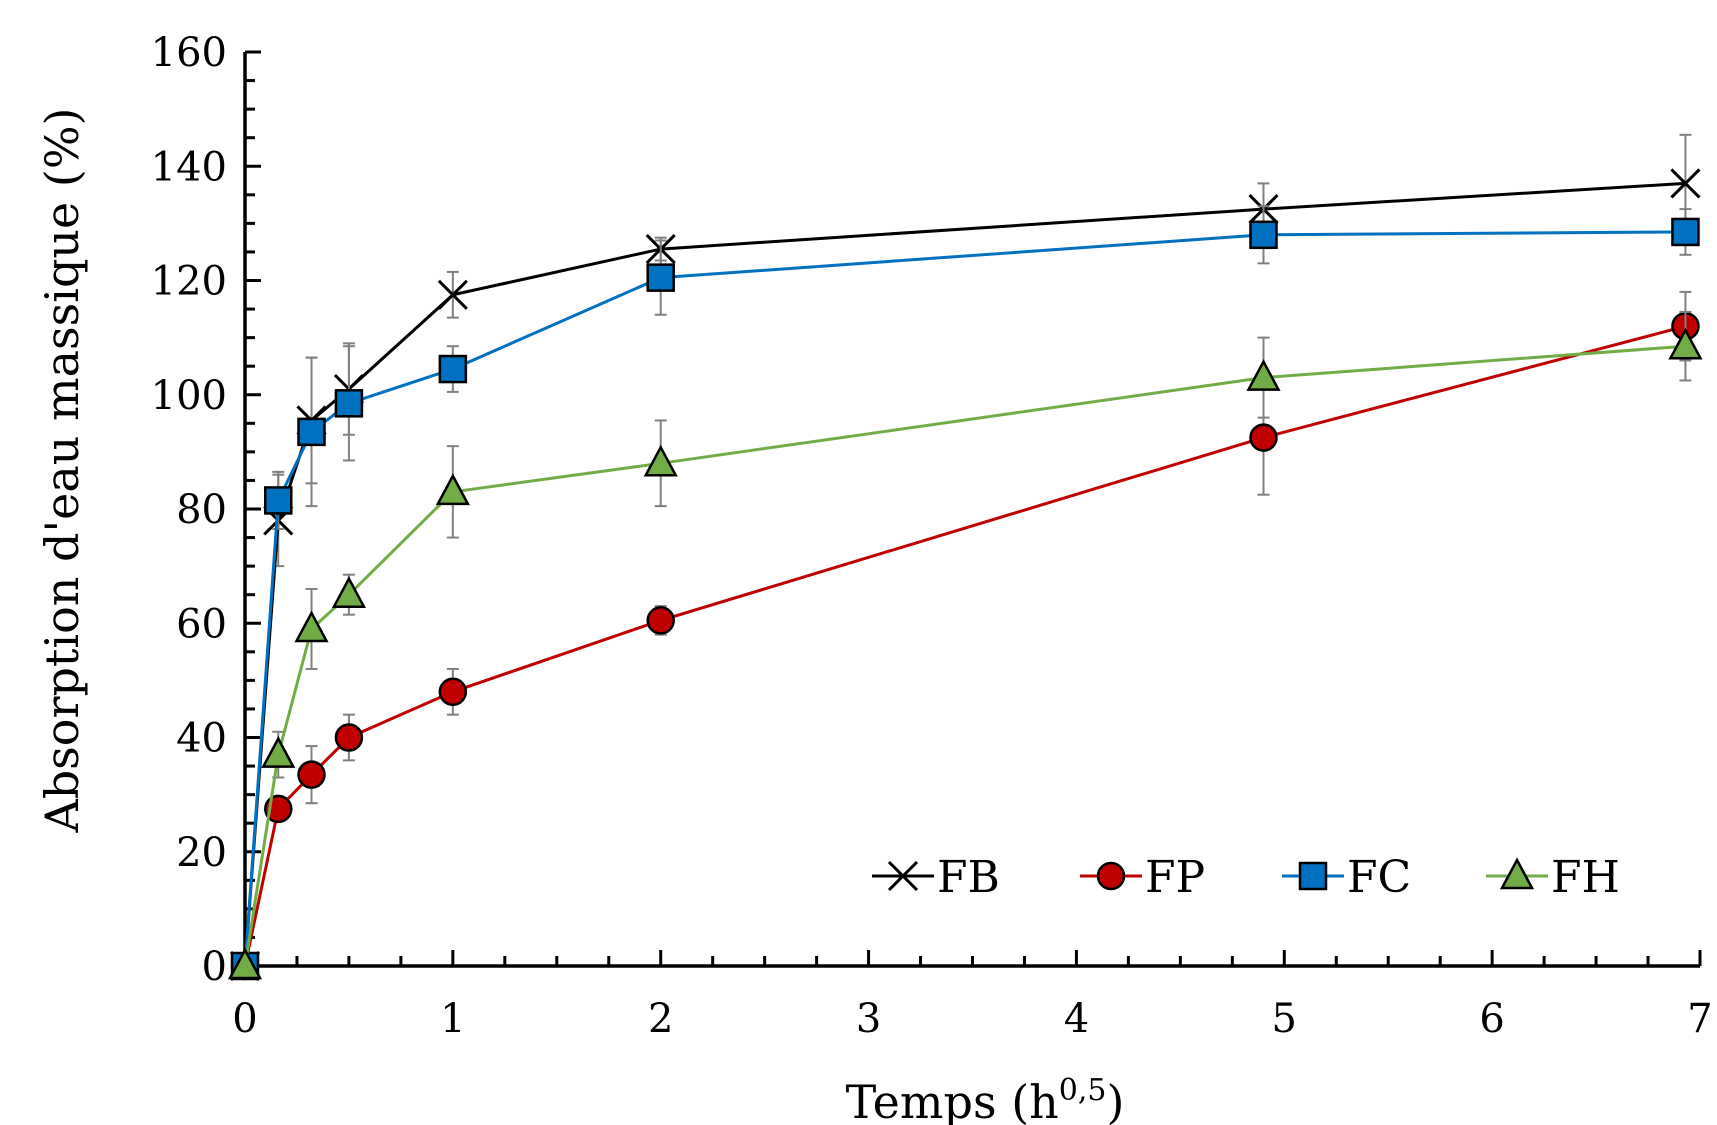 Image resolution: width=1717 pixels, height=1125 pixels. What do you see at coordinates (189, 167) in the screenshot?
I see `y-tick-label: 140` at bounding box center [189, 167].